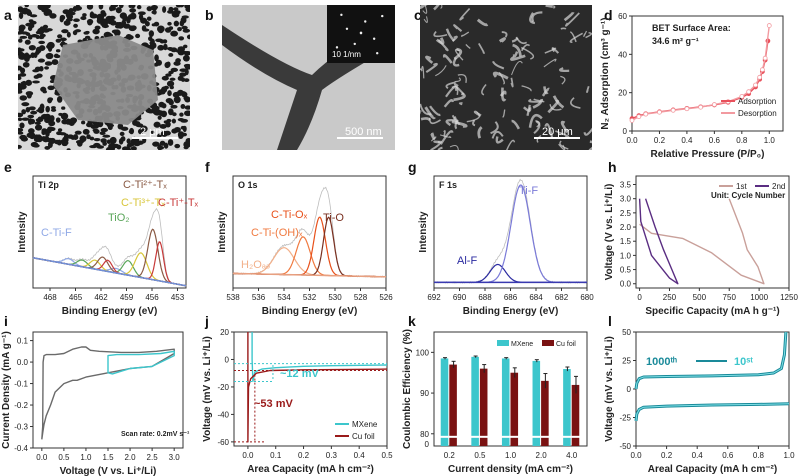 Image resolution: width=800 pixels, height=476 pixels. I want to click on x-tick-label: 459, so click(127, 297).